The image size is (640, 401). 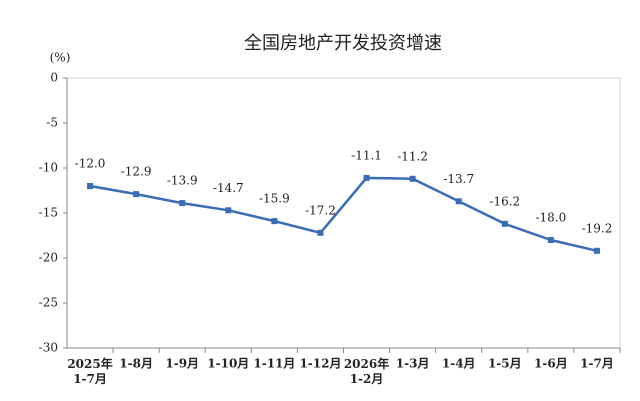 What do you see at coordinates (48, 168) in the screenshot?
I see `y-tick-label: -10` at bounding box center [48, 168].